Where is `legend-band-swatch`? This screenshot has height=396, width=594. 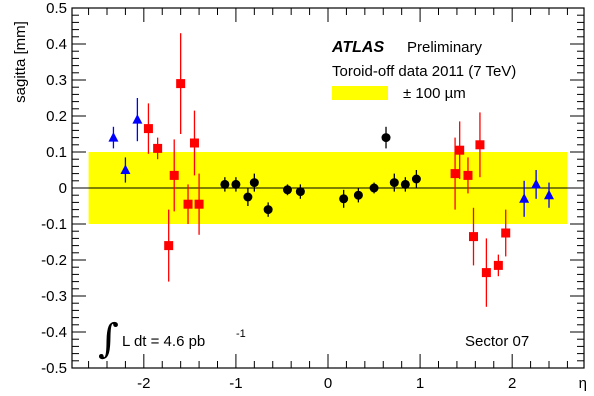
legend-band-swatch is located at coordinates (360, 93).